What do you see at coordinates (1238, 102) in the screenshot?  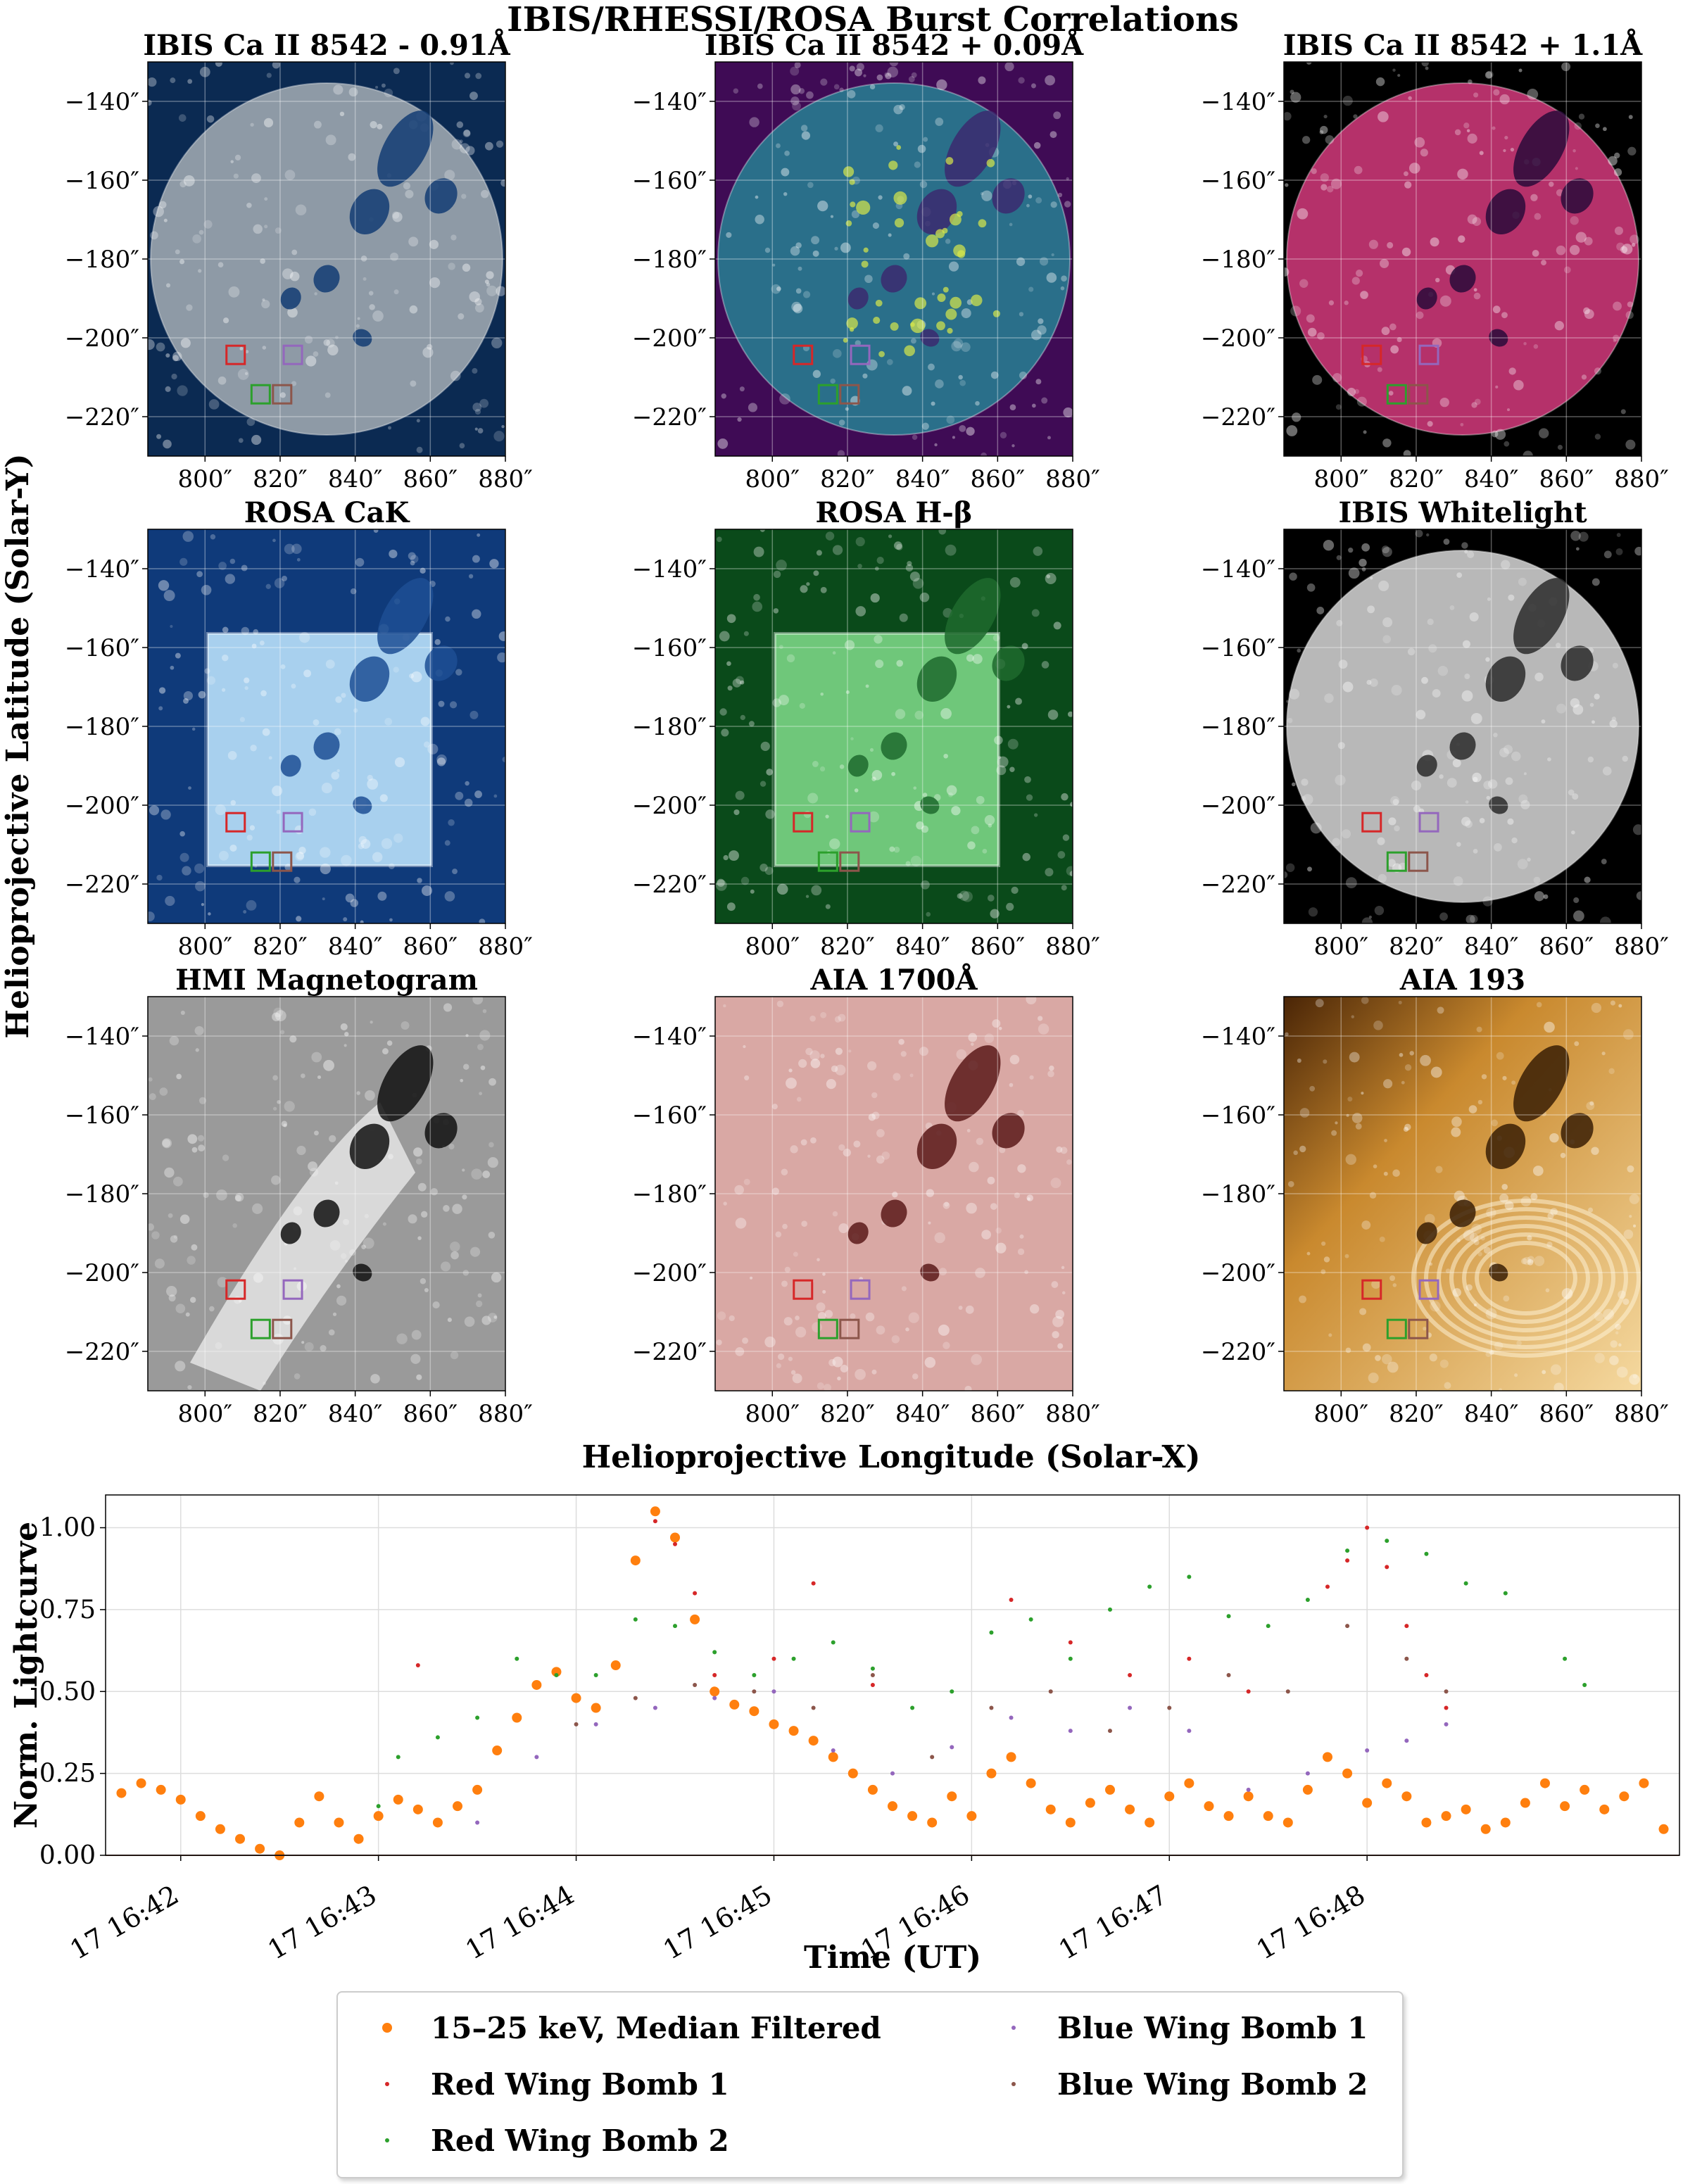 I see `y-tick-label: −140″` at bounding box center [1238, 102].